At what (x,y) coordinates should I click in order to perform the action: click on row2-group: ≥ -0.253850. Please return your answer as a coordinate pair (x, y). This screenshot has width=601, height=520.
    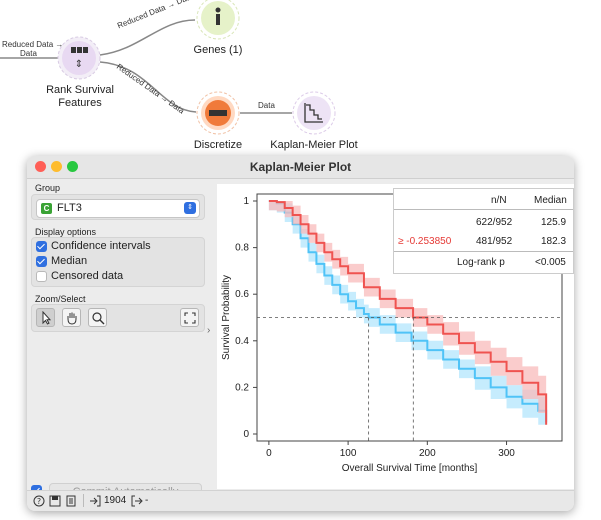
    Looking at the image, I should click on (425, 241).